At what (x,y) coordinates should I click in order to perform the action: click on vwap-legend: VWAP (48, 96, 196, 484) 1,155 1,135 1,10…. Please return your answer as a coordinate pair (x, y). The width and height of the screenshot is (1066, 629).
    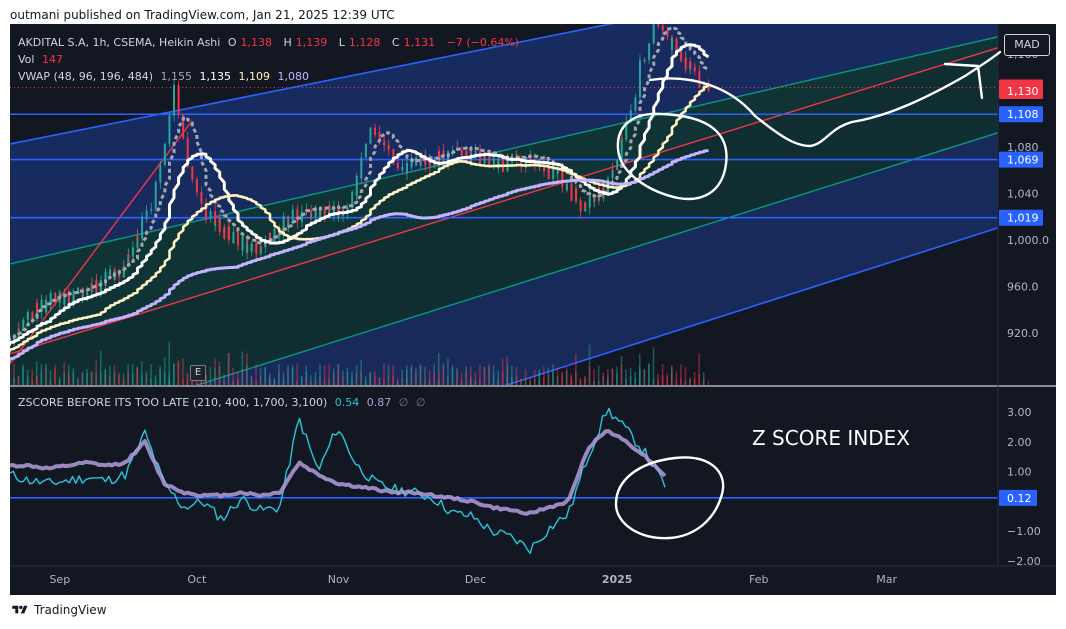
    Looking at the image, I should click on (165, 76).